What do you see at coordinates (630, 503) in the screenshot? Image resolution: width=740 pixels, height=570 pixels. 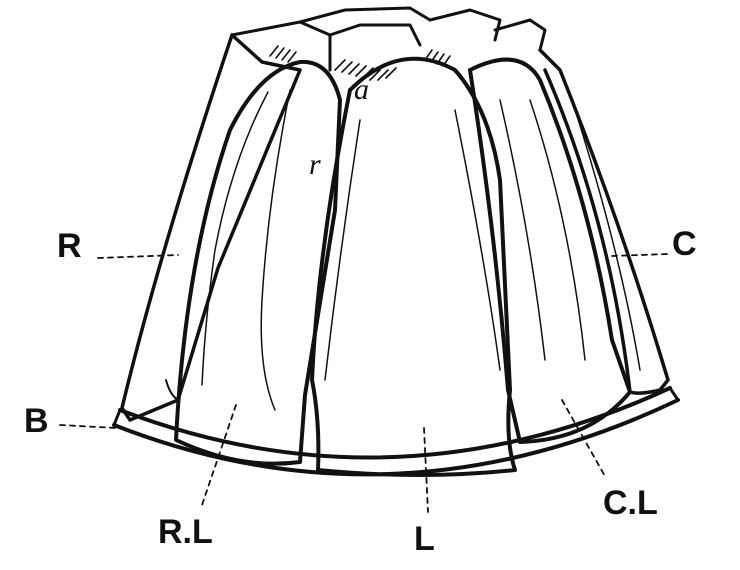 I see `label-CL: C.L` at bounding box center [630, 503].